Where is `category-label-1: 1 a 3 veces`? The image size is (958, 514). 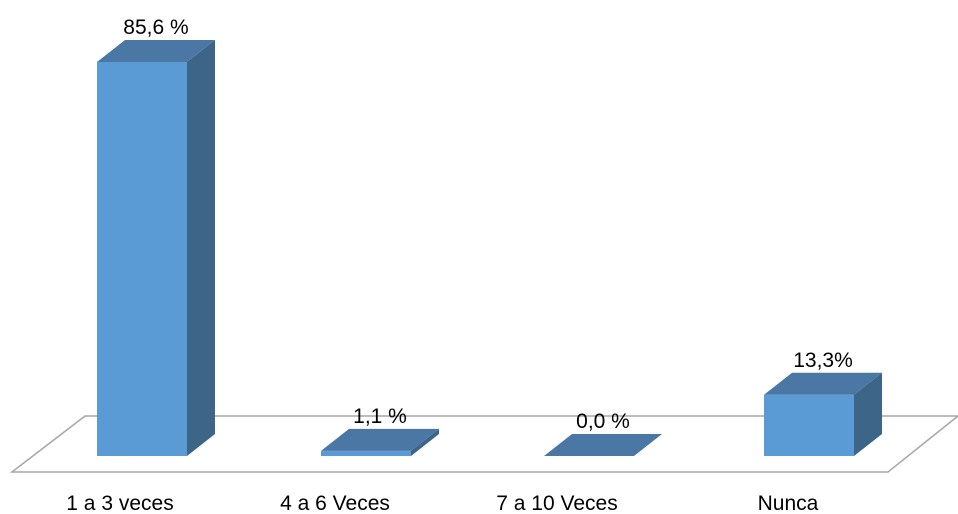 category-label-1: 1 a 3 veces is located at coordinates (119, 503).